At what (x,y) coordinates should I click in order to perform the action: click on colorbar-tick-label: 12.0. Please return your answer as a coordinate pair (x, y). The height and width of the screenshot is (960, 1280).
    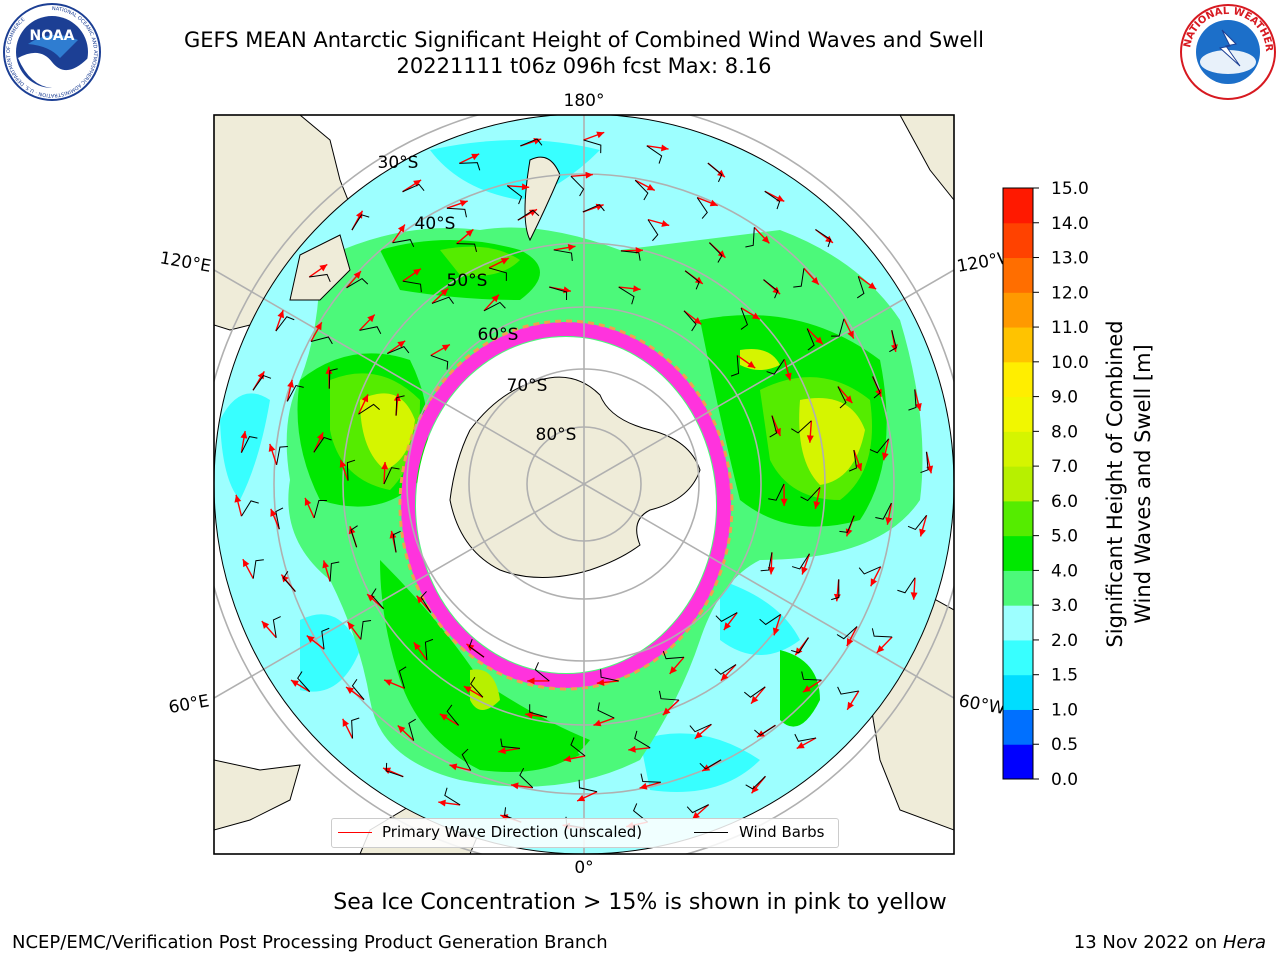
    Looking at the image, I should click on (1070, 293).